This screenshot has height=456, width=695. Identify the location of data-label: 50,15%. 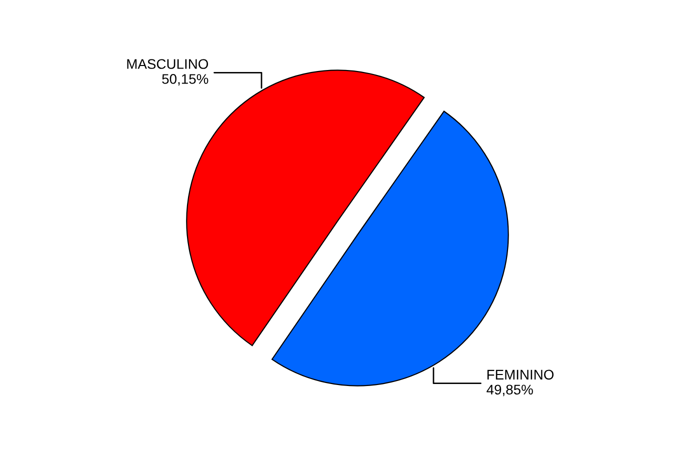
(185, 80).